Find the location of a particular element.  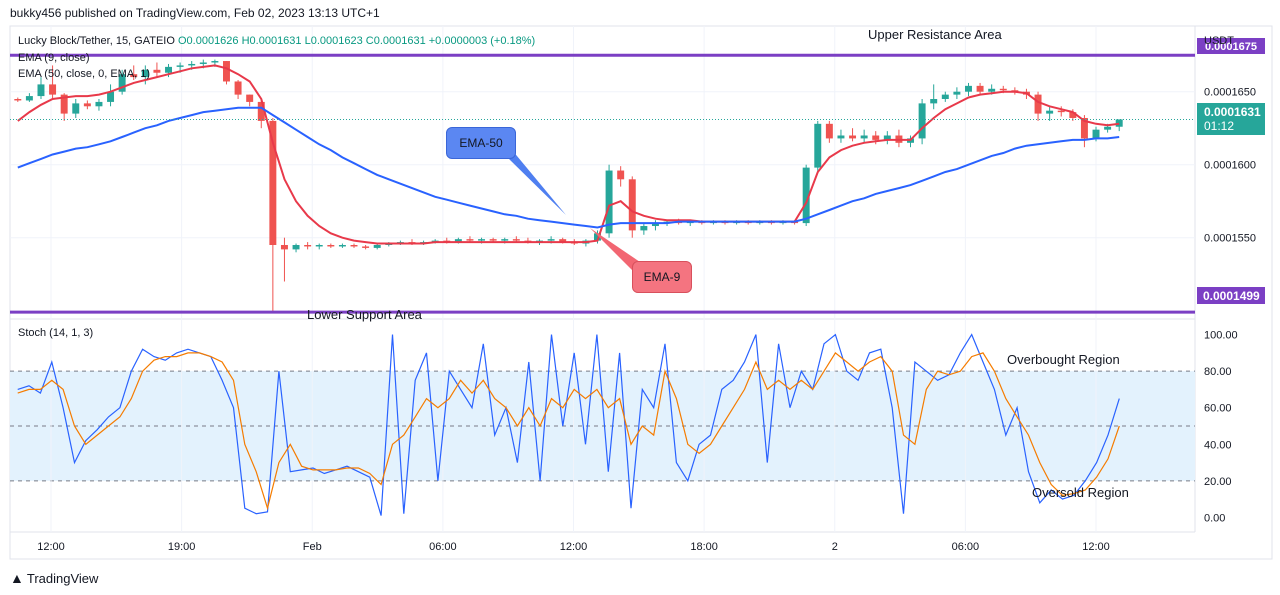

time-axis: 12:00 19:00 Feb 06:00 12:00 18:00 2 06:00 12:00 is located at coordinates (573, 547).